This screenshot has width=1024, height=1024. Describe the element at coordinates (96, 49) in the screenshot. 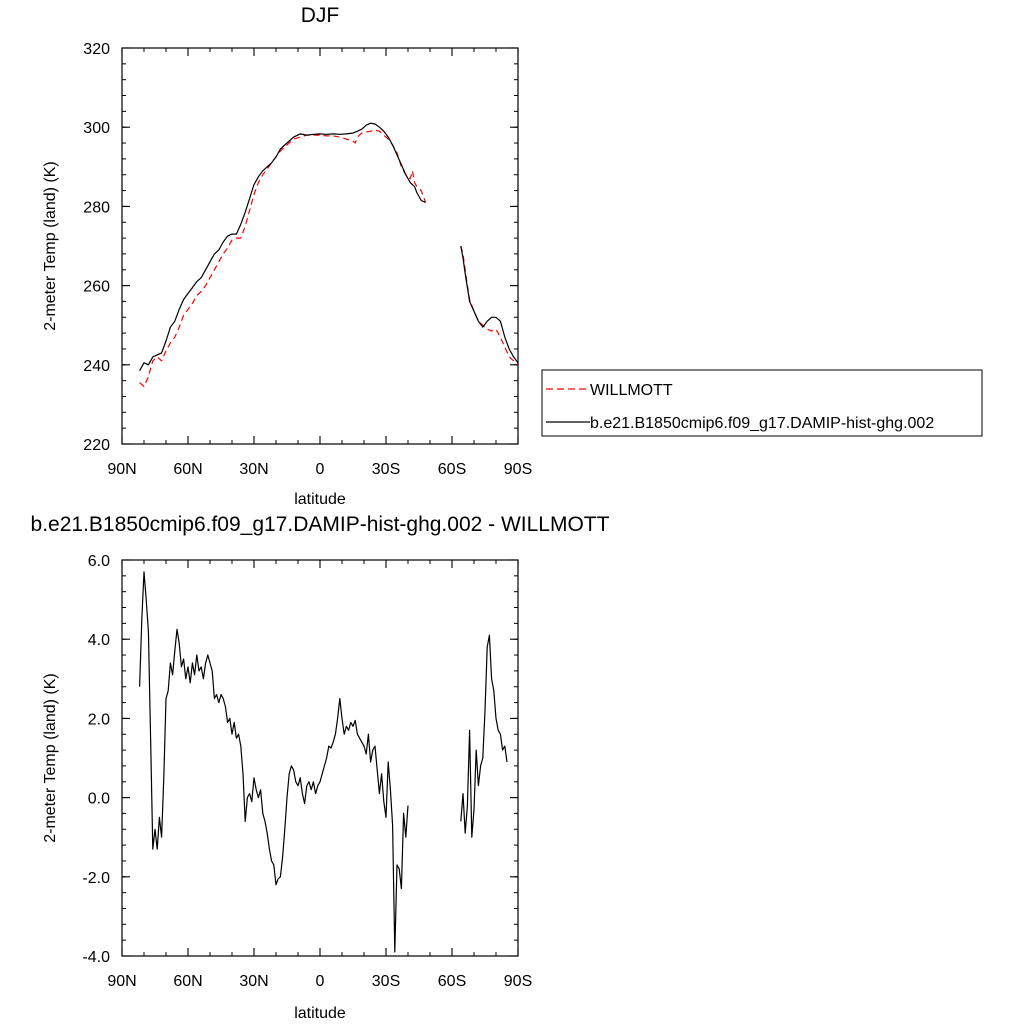

I see `top-y-tick-label: 320` at that location.